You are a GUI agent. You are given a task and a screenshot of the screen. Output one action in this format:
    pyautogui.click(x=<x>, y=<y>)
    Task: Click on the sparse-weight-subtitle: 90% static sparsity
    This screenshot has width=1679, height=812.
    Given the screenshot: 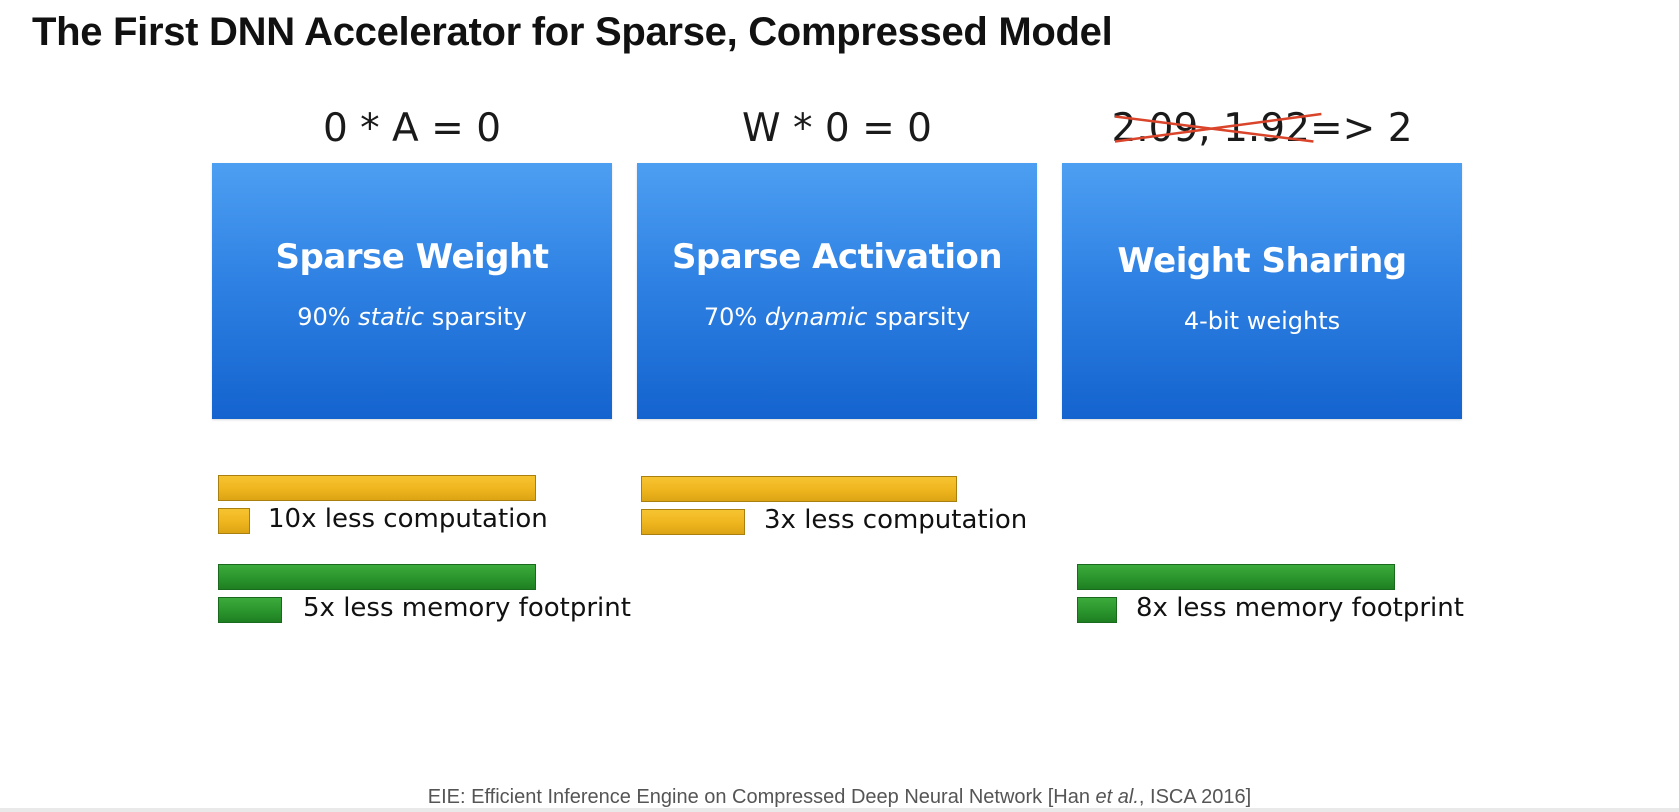 What is the action you would take?
    pyautogui.click(x=412, y=317)
    